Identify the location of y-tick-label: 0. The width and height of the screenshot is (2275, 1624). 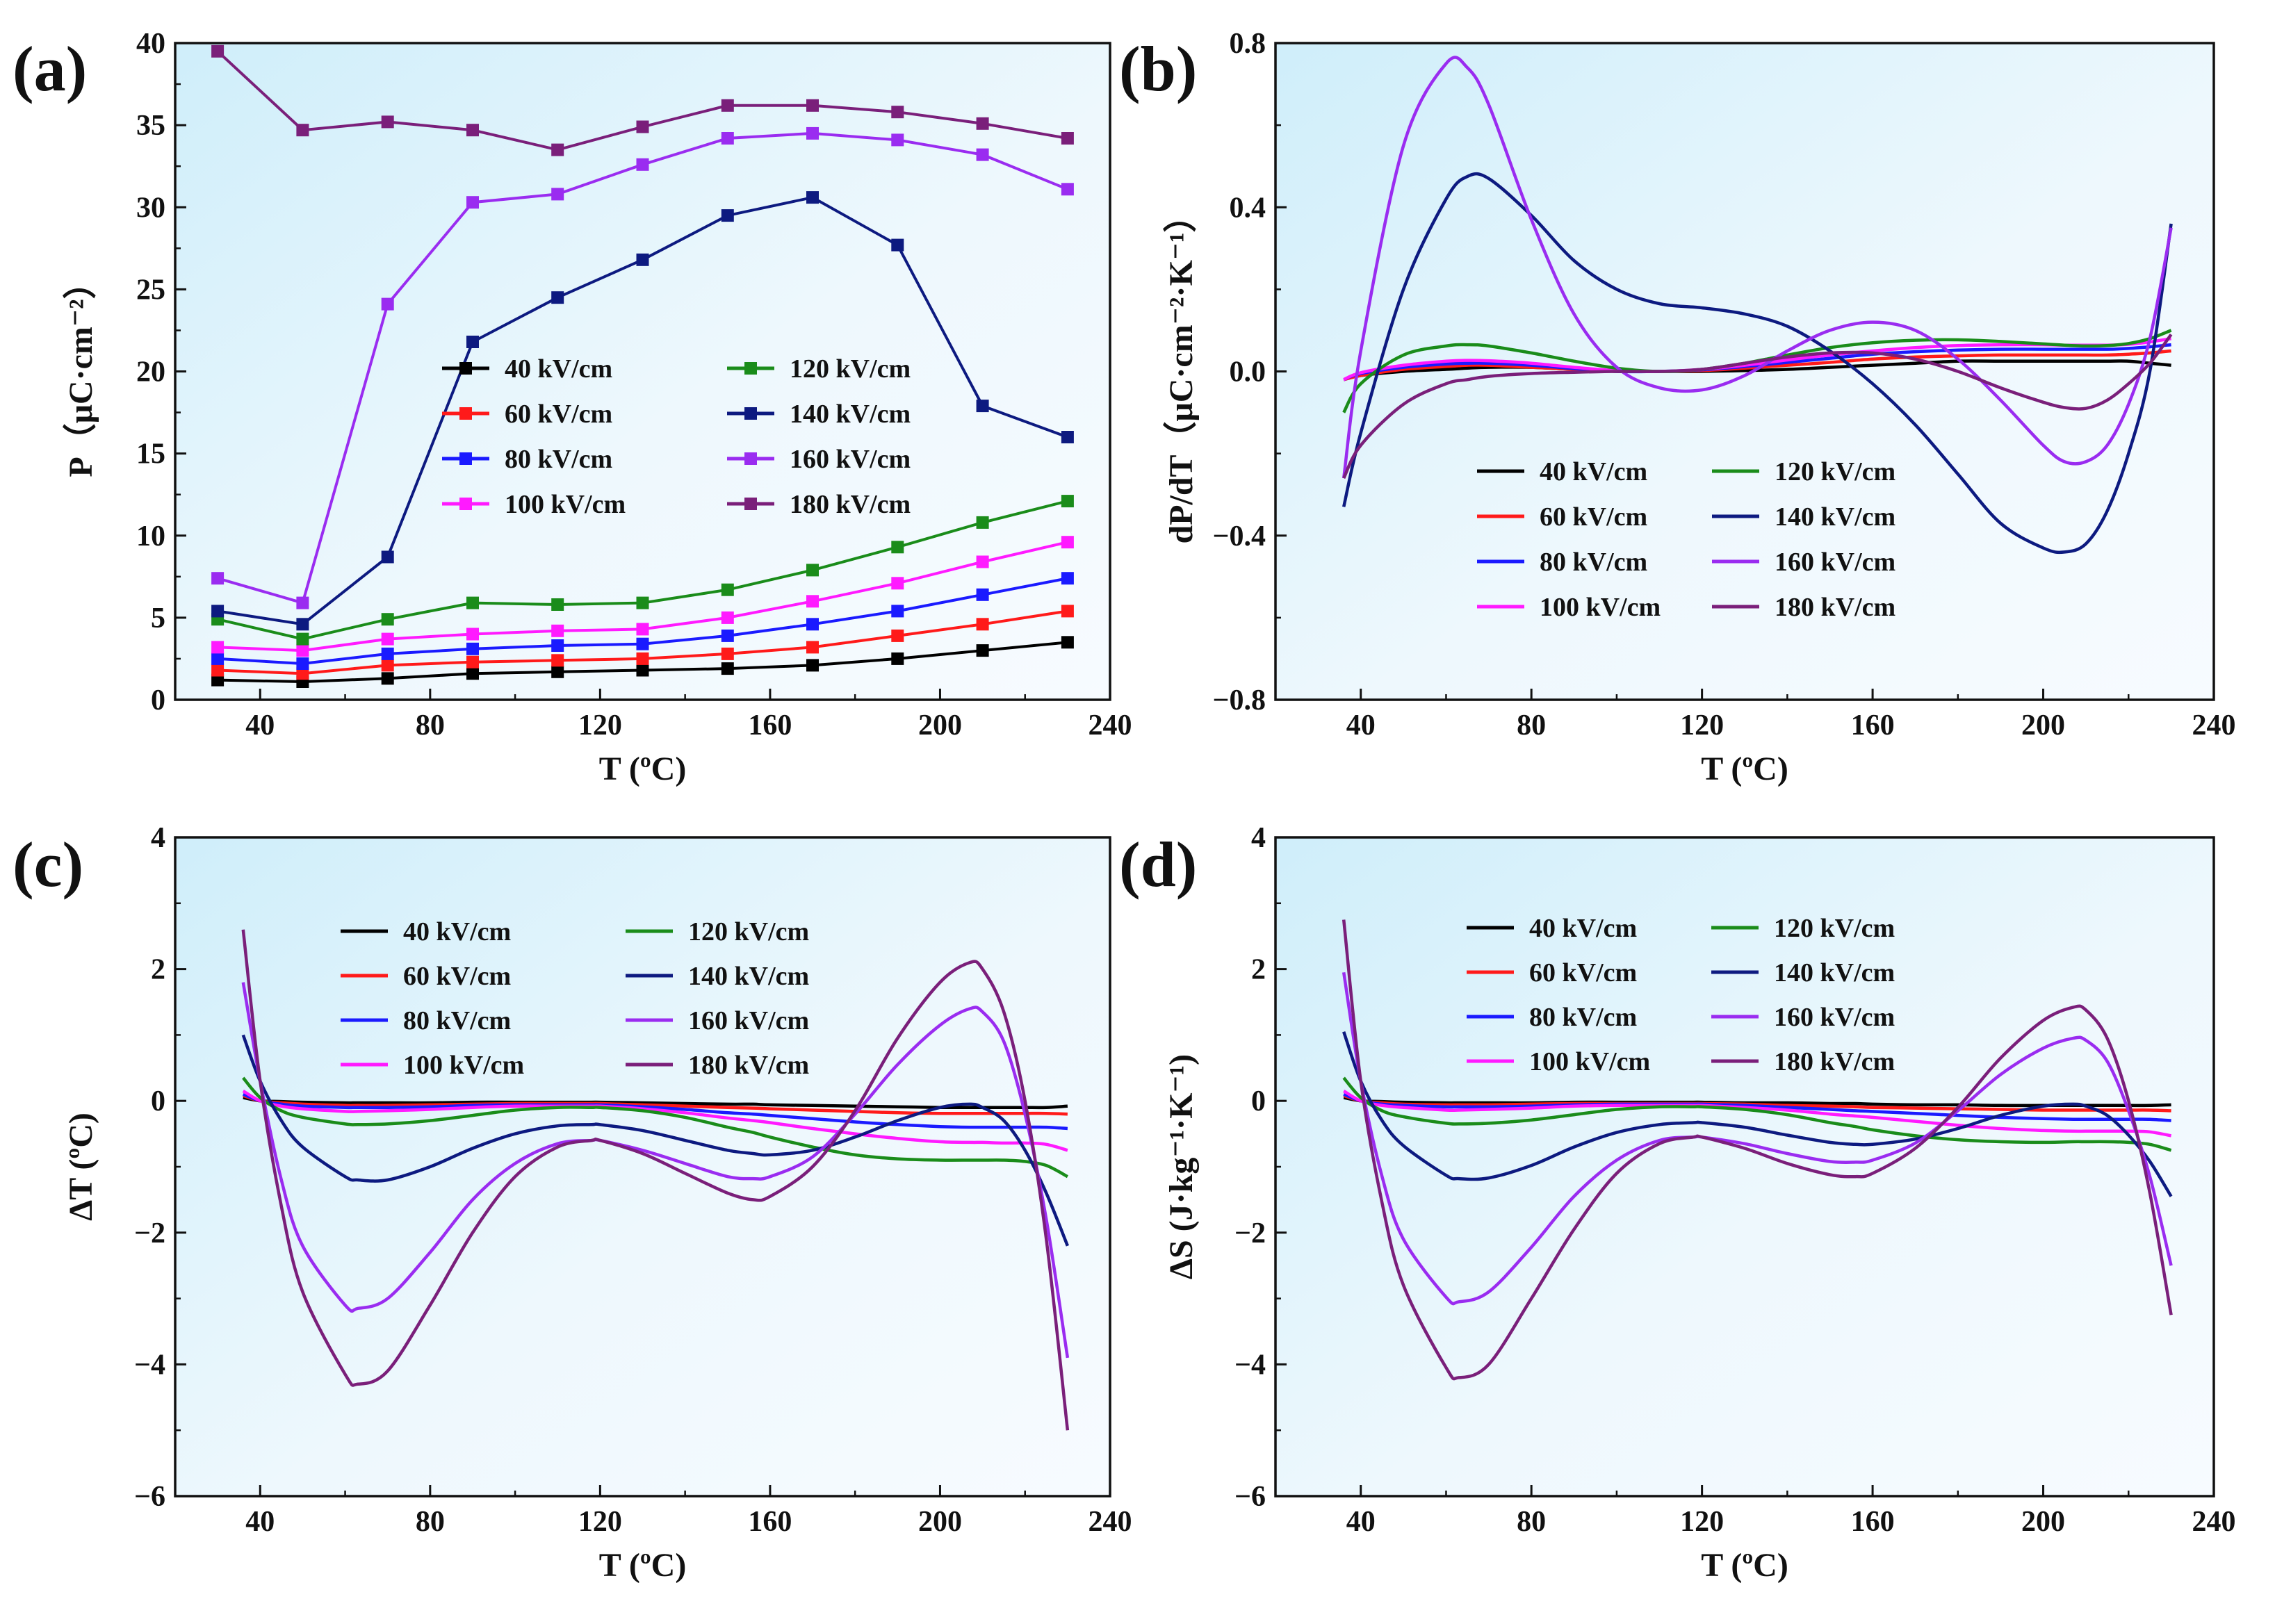
(158, 1101).